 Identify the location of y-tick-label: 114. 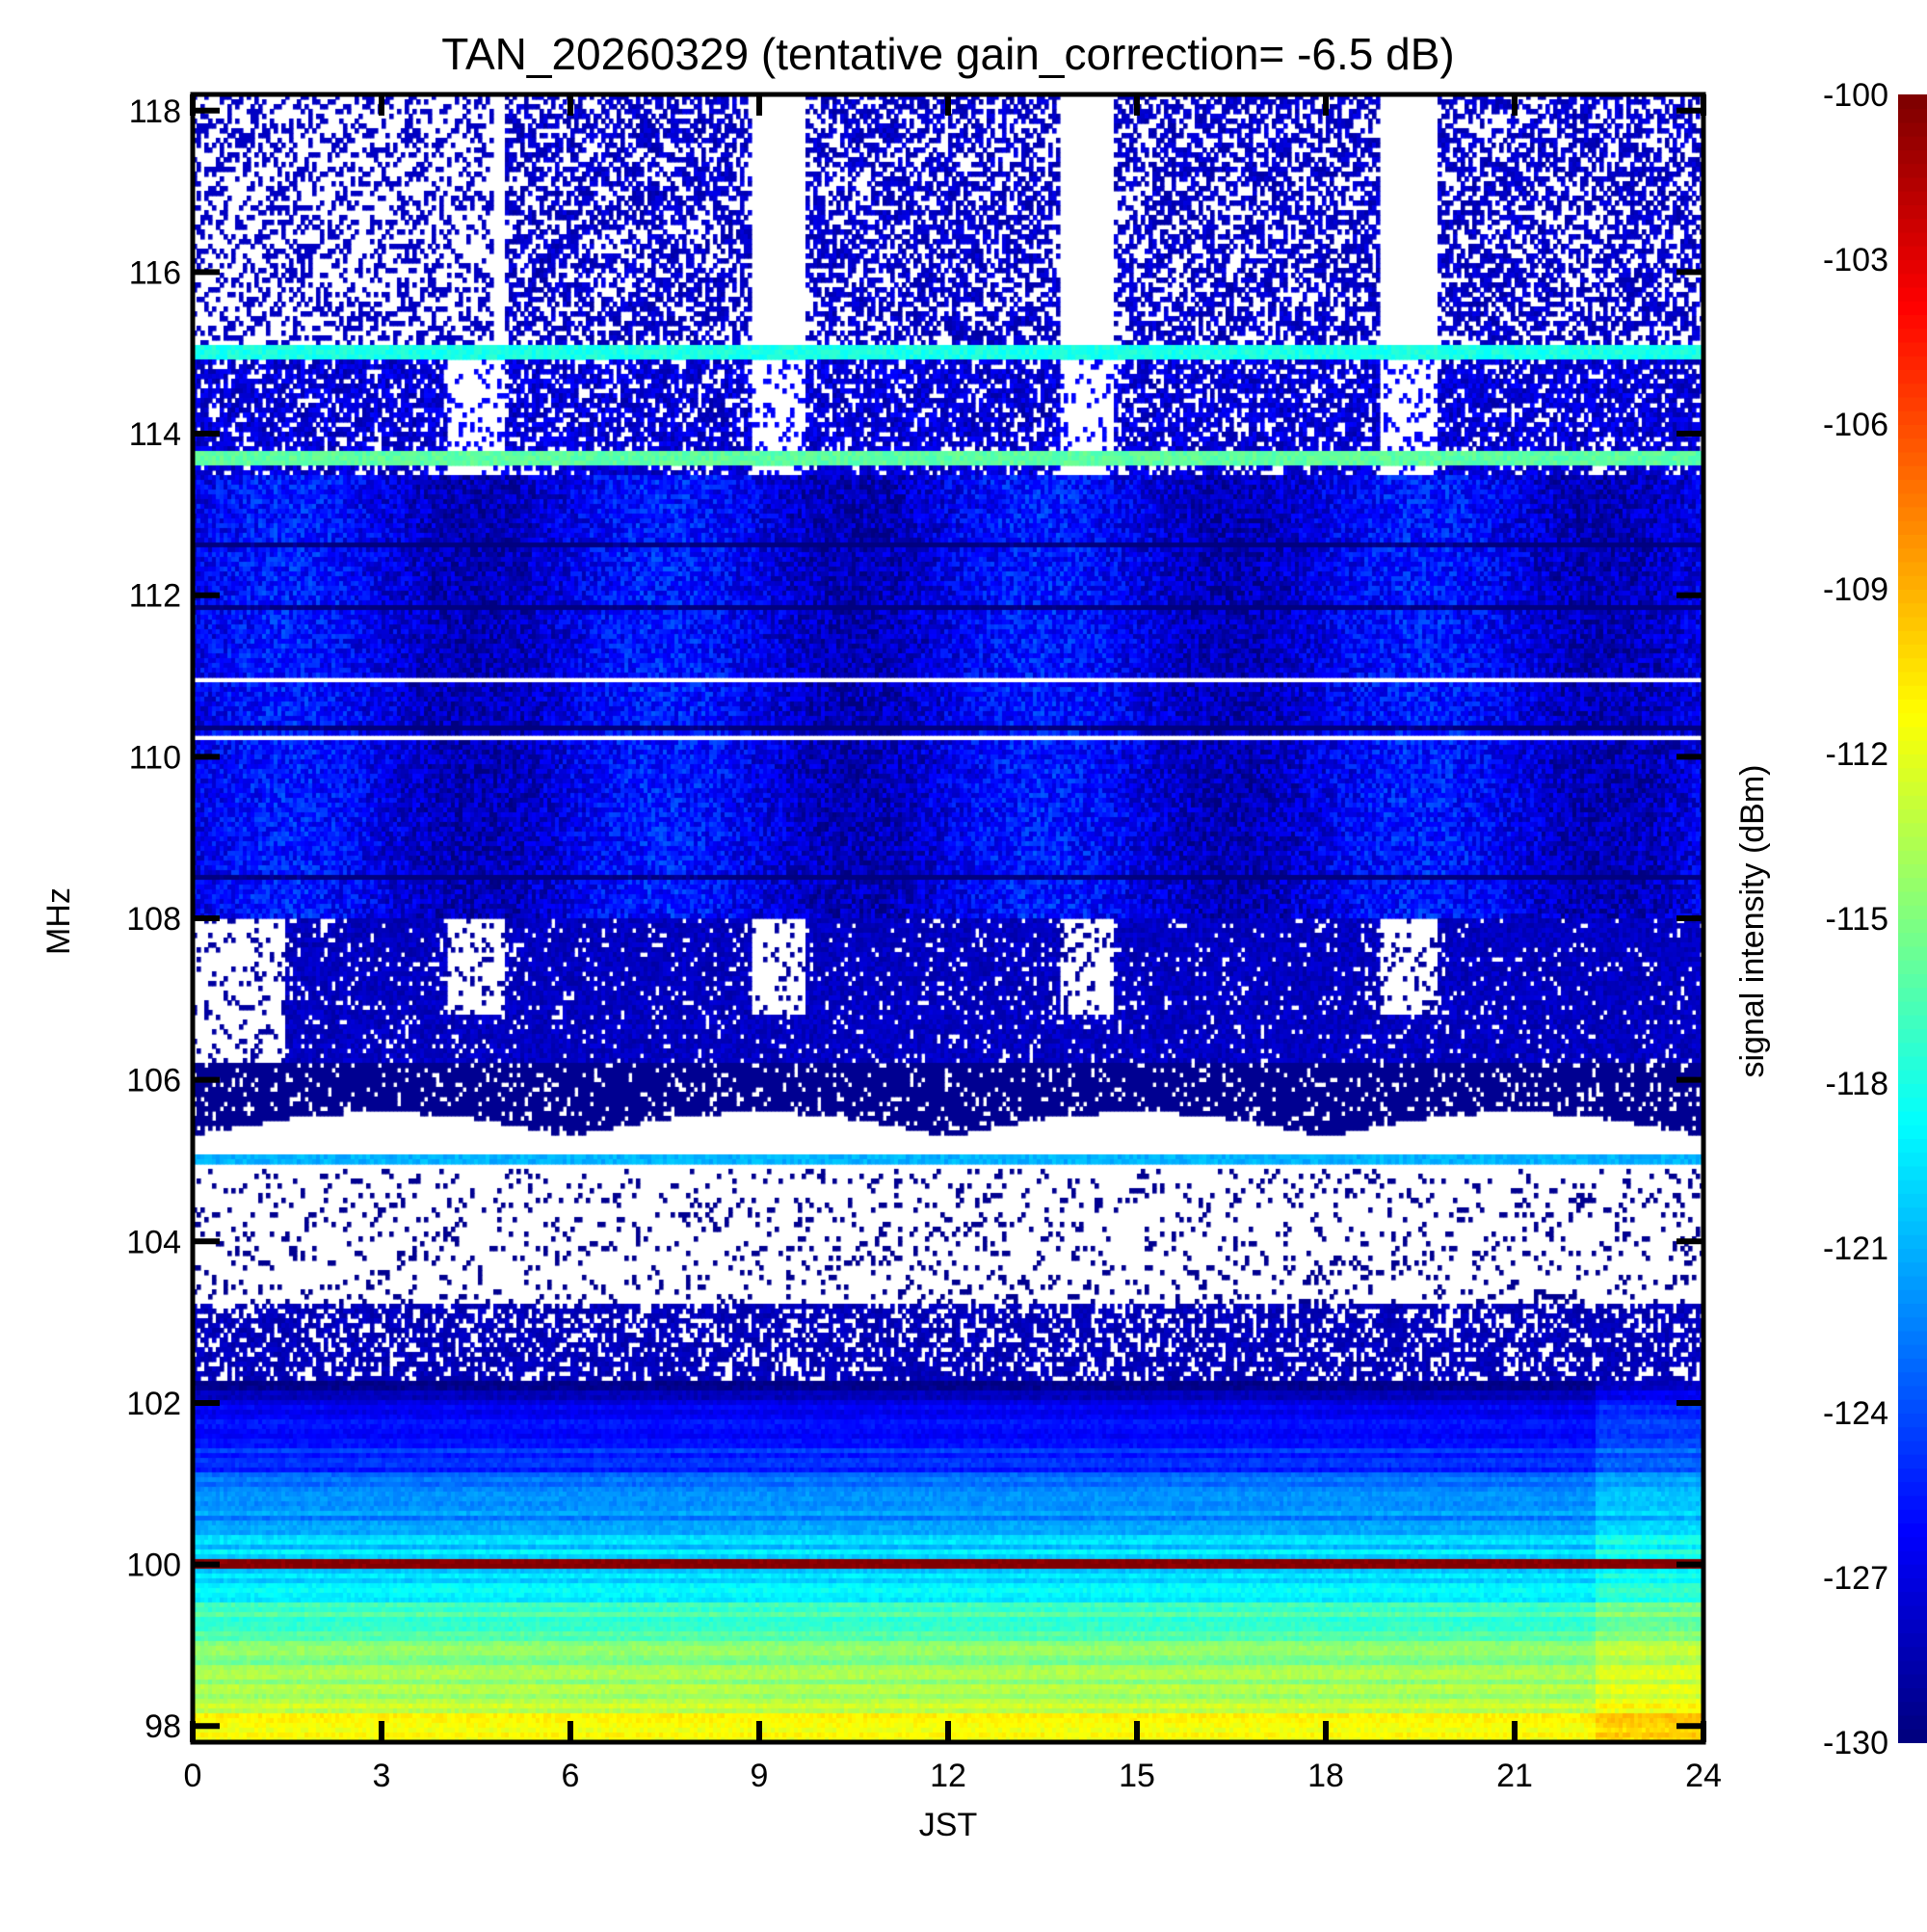
(155, 434).